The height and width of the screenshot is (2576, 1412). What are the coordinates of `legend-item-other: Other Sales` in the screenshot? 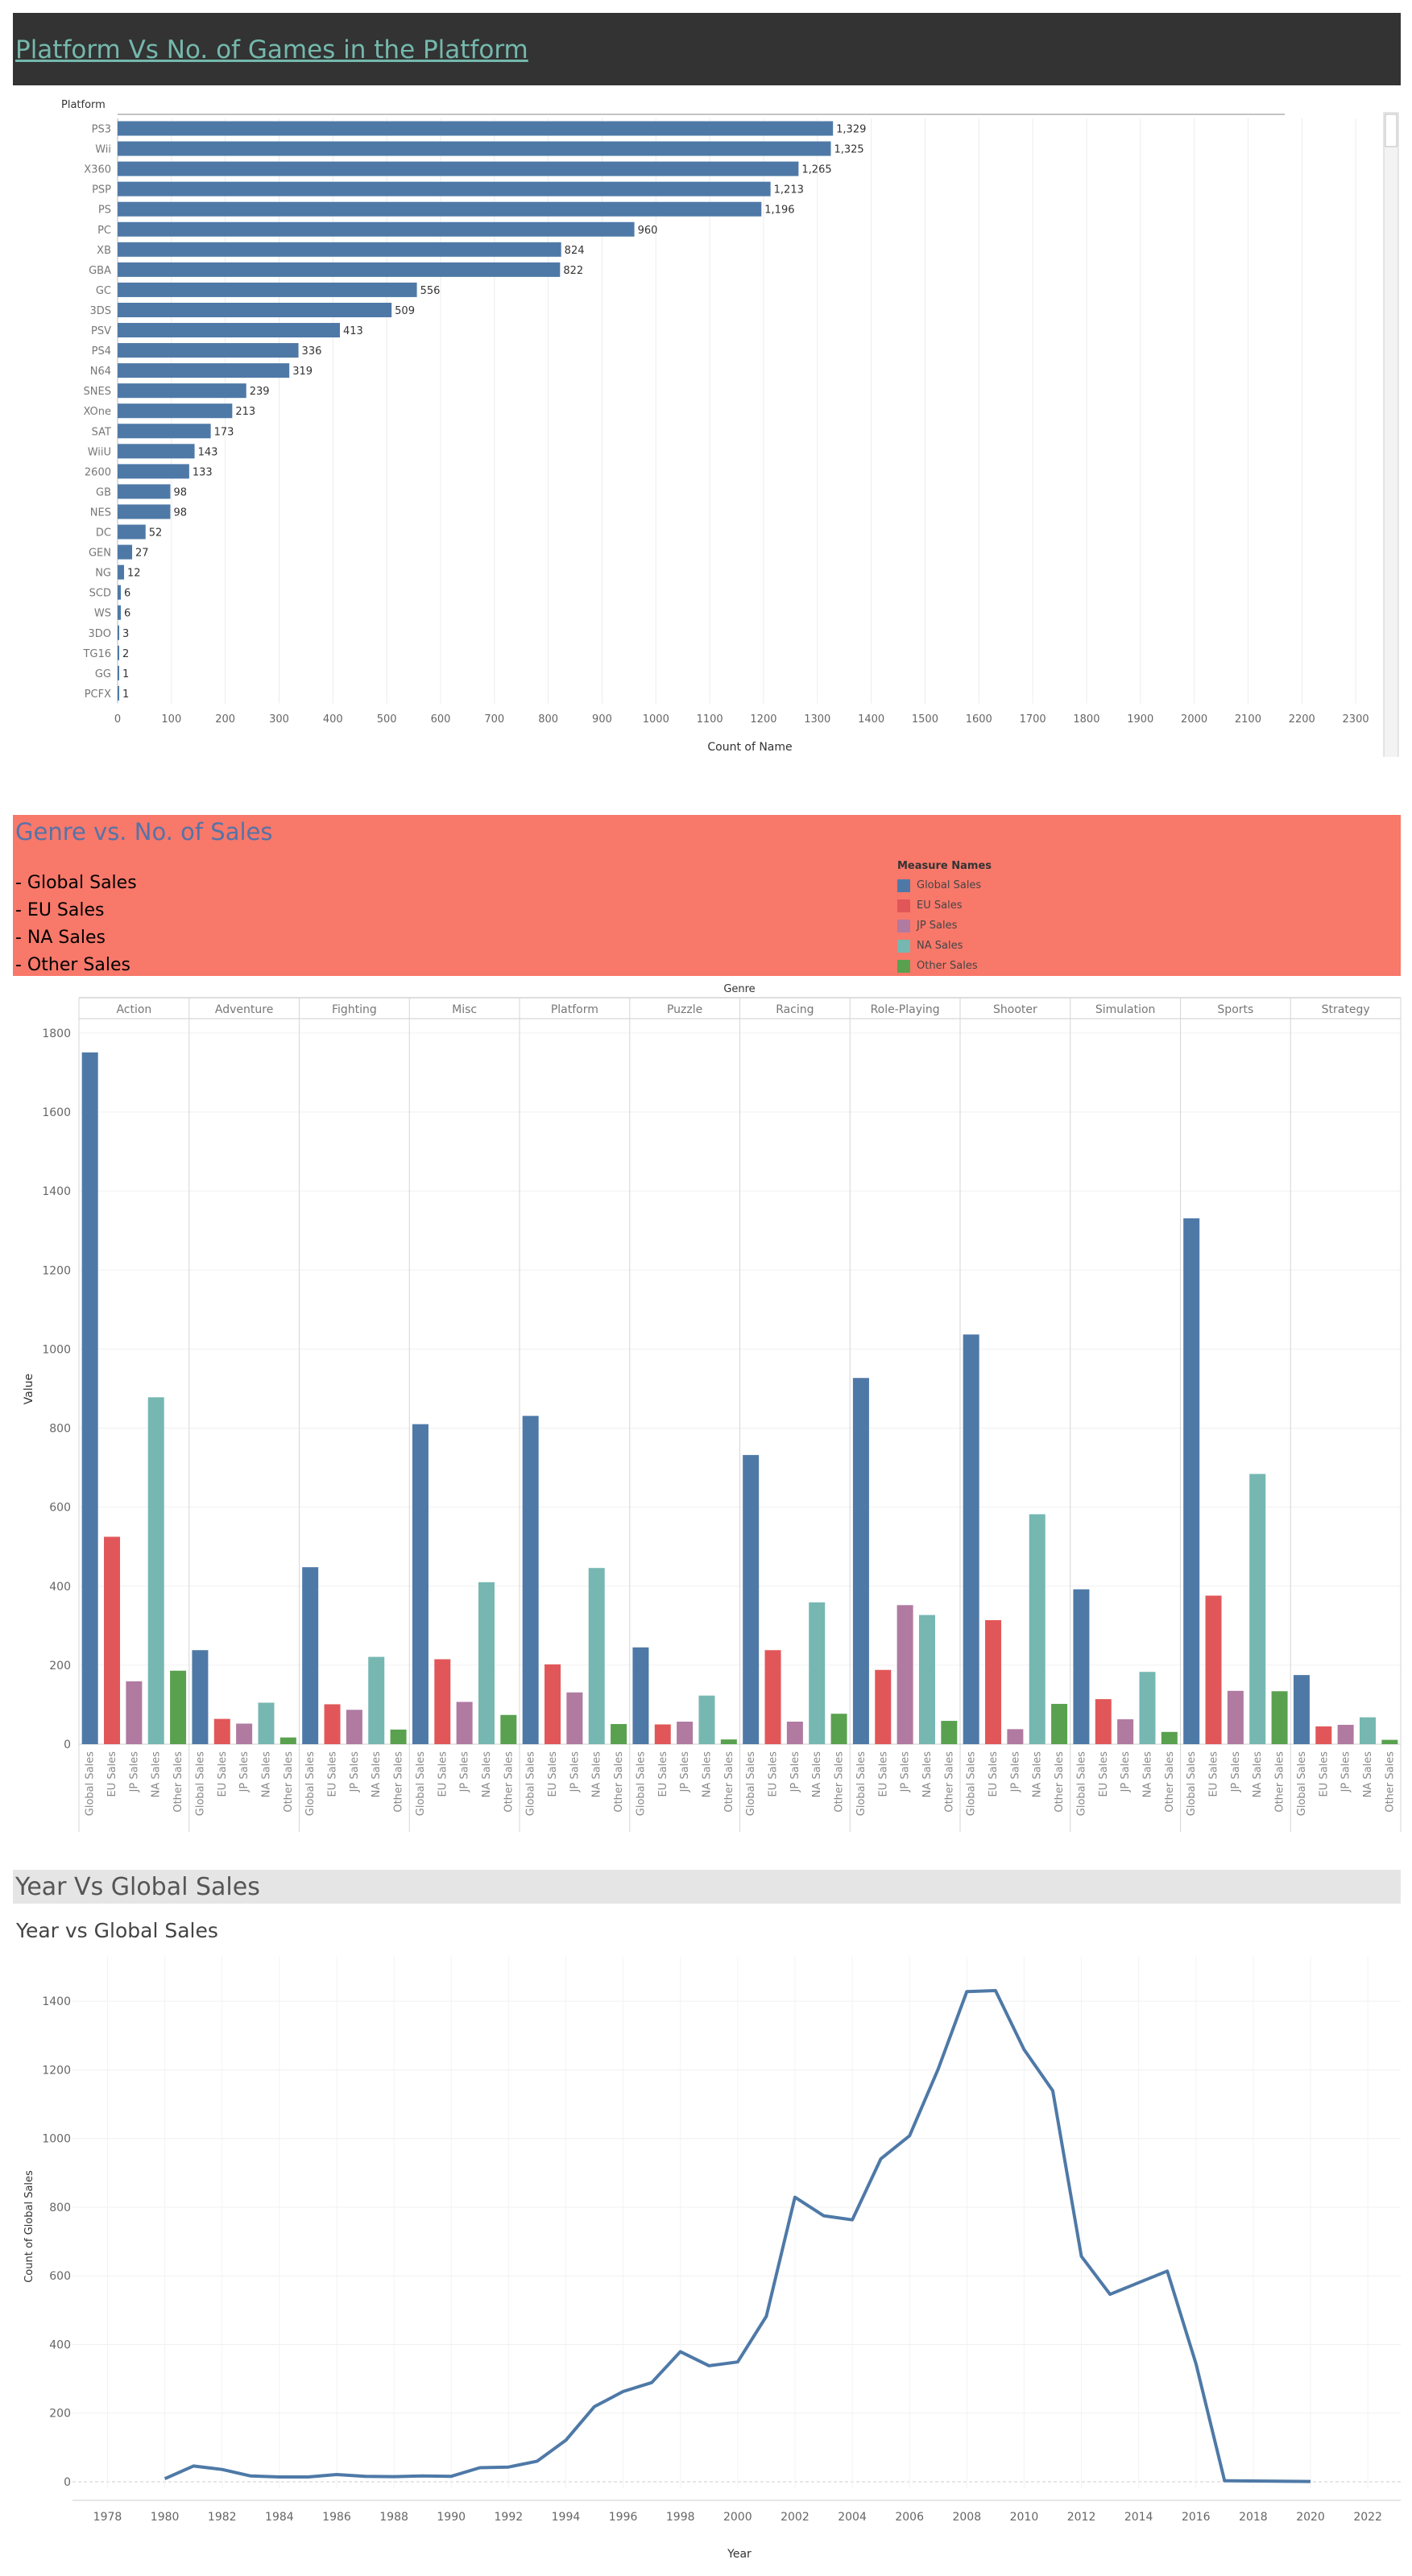 It's located at (944, 966).